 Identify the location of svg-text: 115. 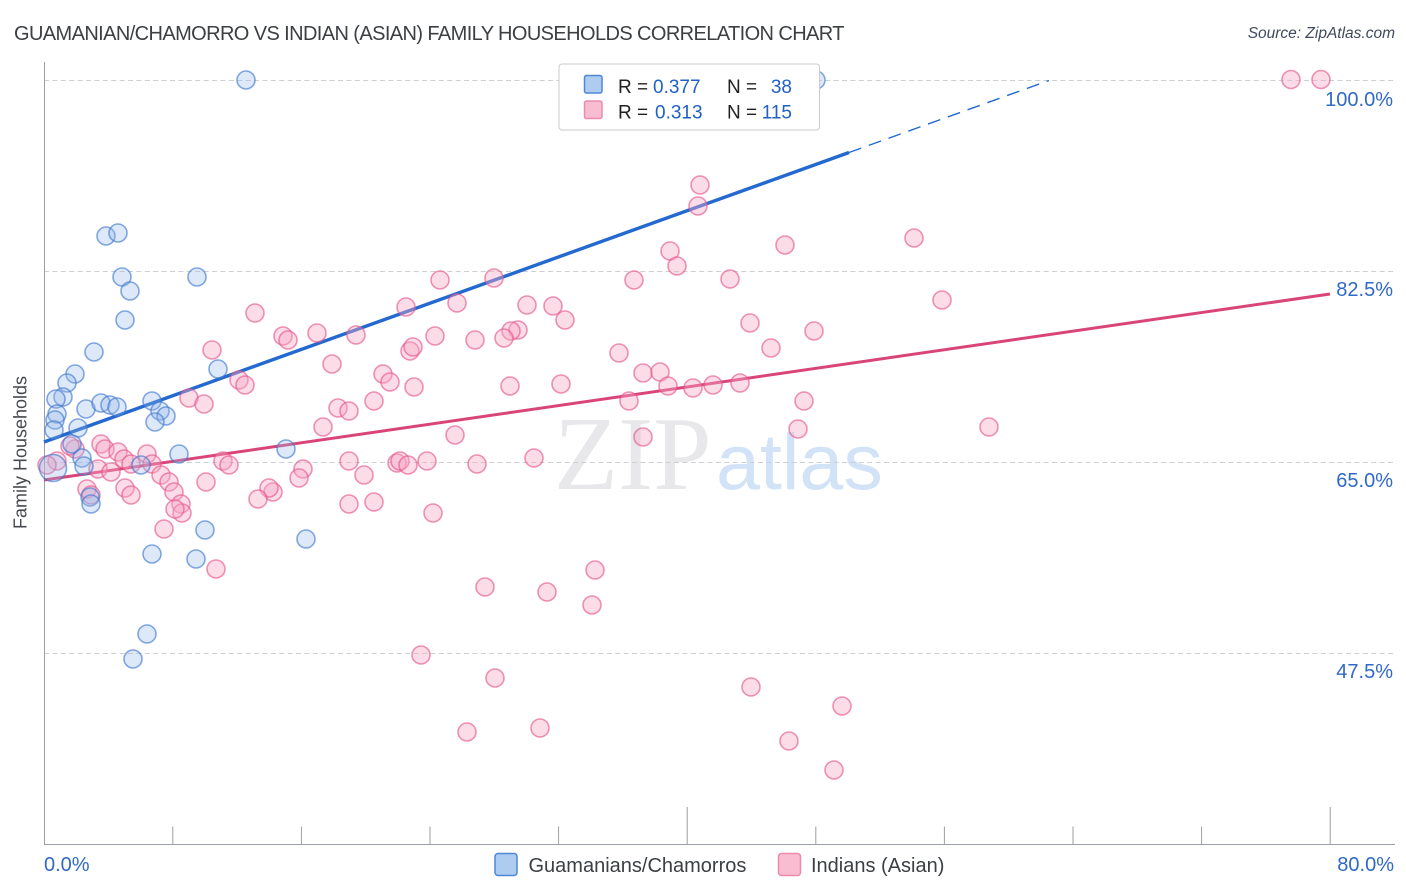
(777, 113).